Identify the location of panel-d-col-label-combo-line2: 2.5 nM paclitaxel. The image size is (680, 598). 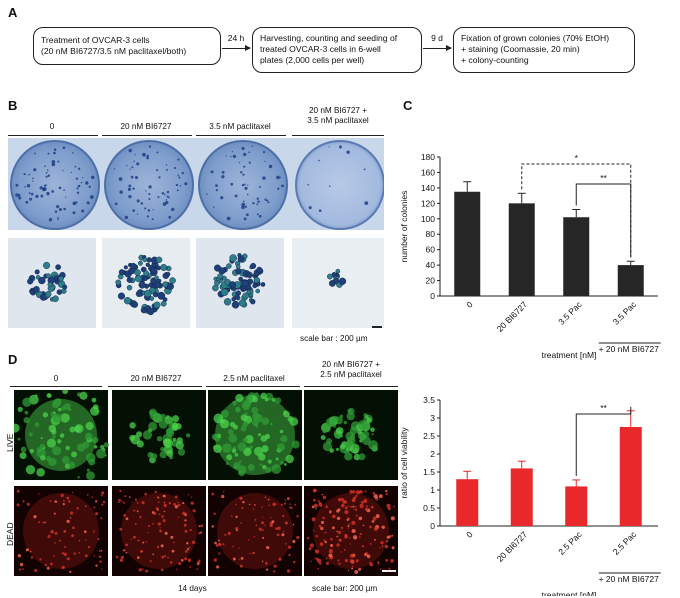
(351, 374).